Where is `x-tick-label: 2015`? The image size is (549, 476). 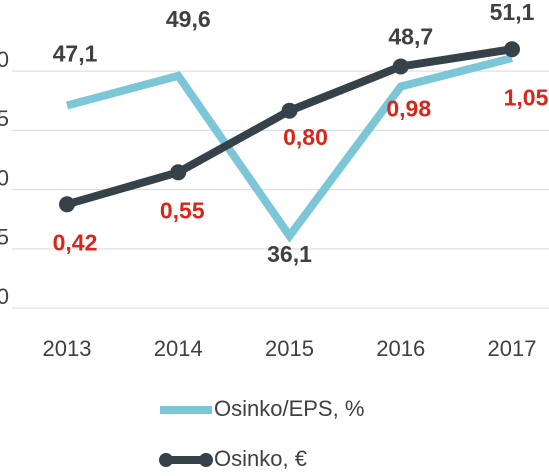
x-tick-label: 2015 is located at coordinates (289, 348).